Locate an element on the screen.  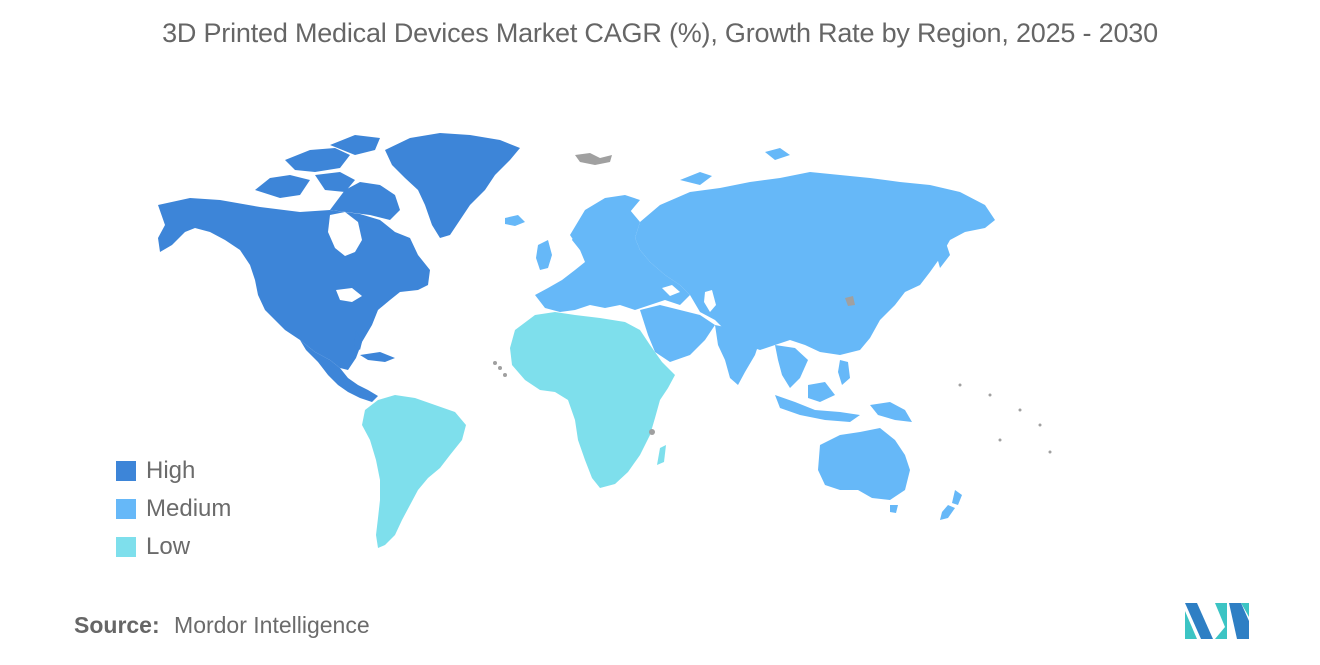
region-north-america is located at coordinates (339, 267).